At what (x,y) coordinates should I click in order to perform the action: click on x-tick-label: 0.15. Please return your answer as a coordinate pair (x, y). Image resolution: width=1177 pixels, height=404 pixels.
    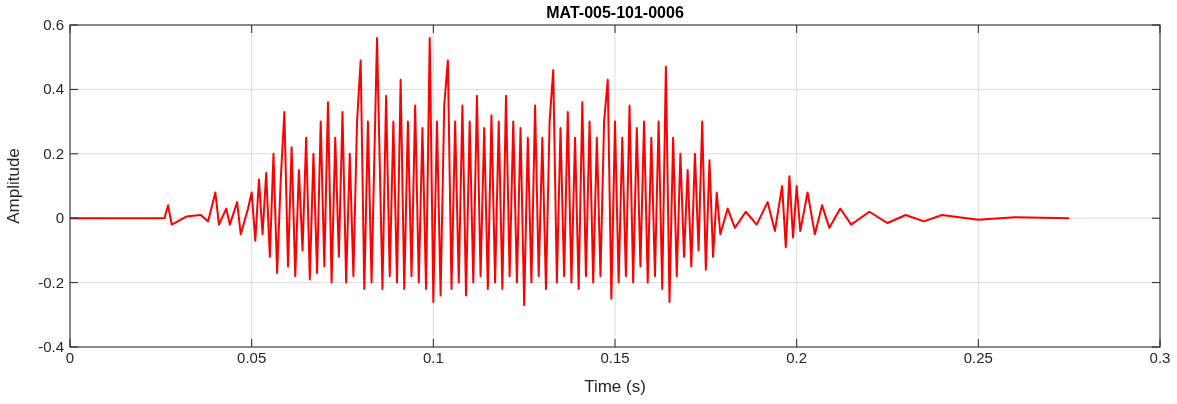
    Looking at the image, I should click on (615, 357).